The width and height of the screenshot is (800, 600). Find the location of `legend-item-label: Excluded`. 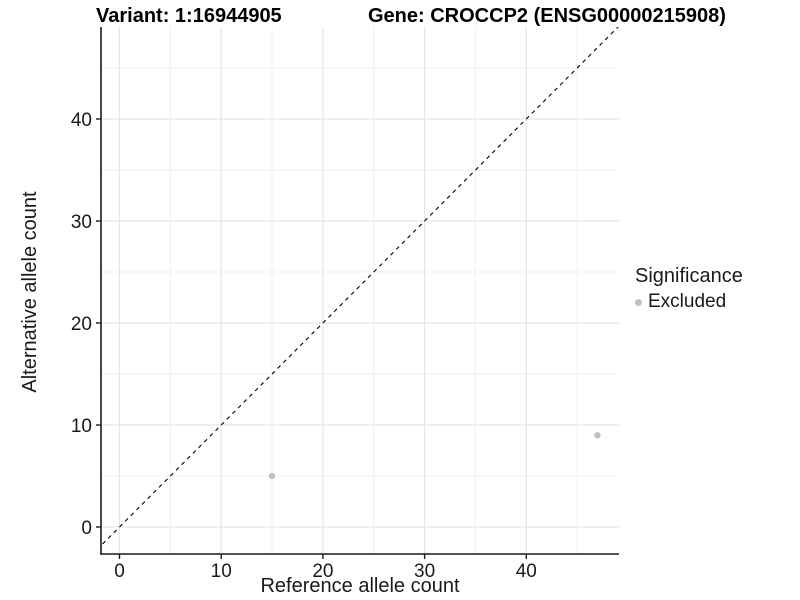

legend-item-label: Excluded is located at coordinates (687, 301).